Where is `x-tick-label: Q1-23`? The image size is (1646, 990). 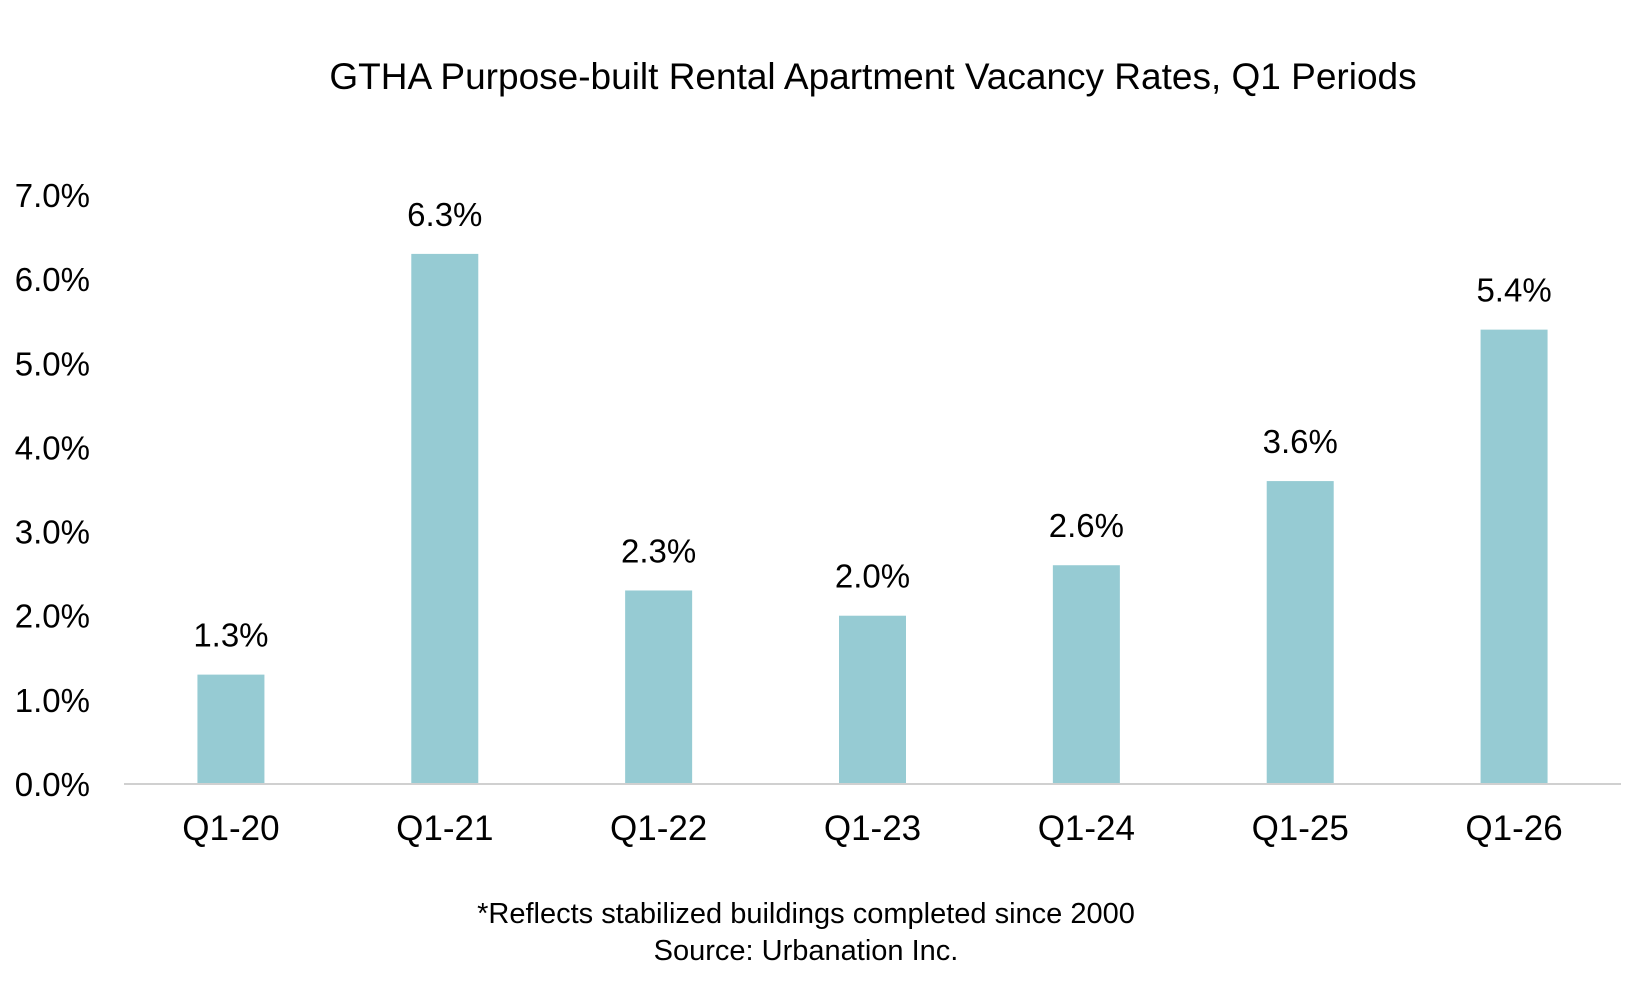
x-tick-label: Q1-23 is located at coordinates (872, 828).